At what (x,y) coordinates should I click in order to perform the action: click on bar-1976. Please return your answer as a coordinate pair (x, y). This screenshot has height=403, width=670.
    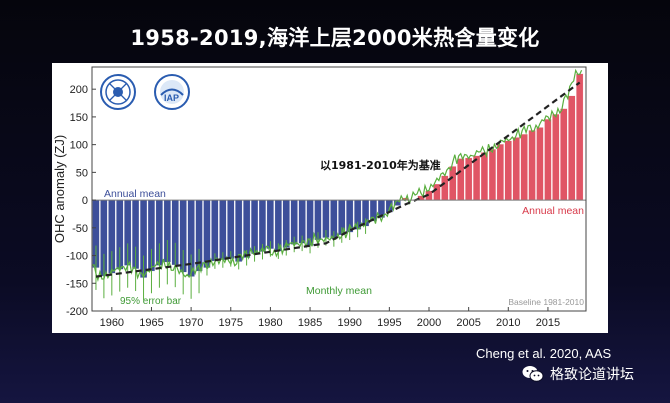
    Looking at the image, I should click on (239, 230).